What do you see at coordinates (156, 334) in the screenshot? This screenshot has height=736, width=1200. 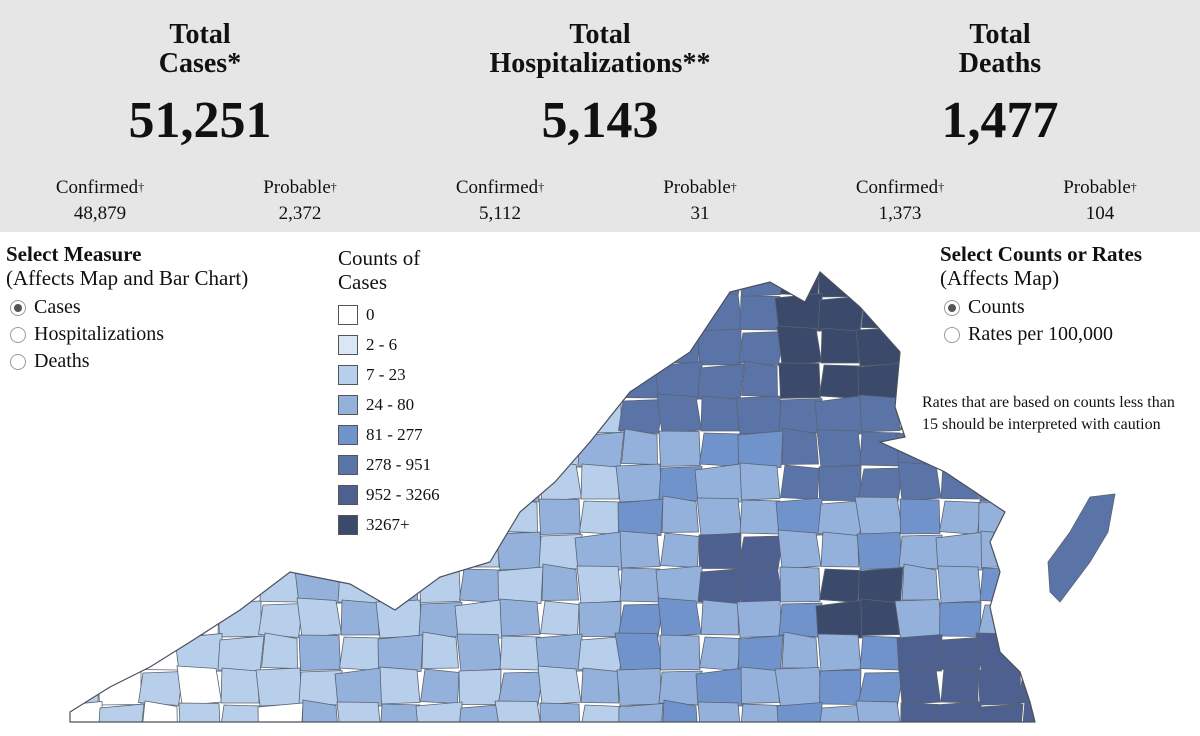 I see `measure-option-hospitalizations: Hospitalizations` at bounding box center [156, 334].